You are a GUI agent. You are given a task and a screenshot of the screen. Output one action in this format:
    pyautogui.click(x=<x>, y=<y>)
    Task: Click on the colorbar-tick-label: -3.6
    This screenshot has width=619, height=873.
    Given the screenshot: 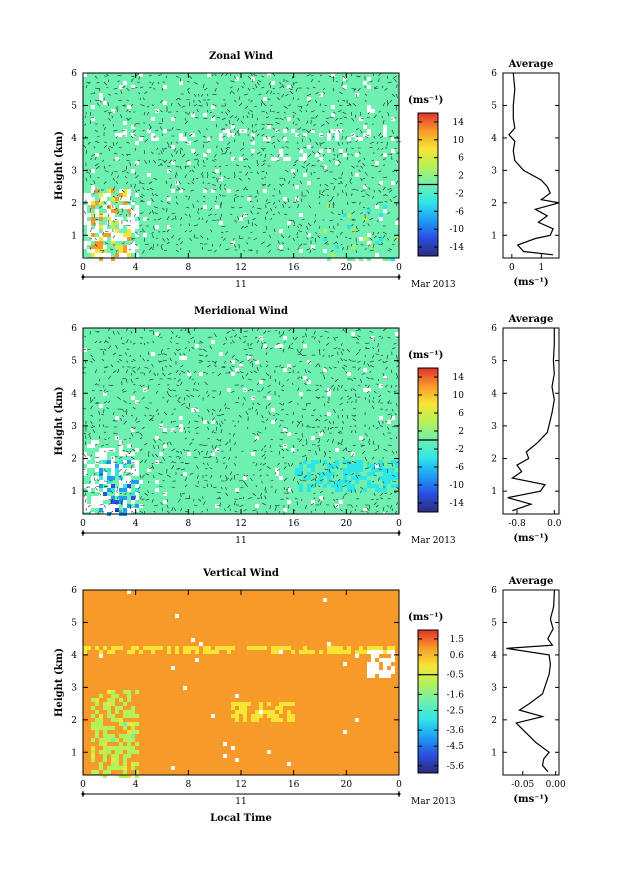 What is the action you would take?
    pyautogui.click(x=456, y=731)
    